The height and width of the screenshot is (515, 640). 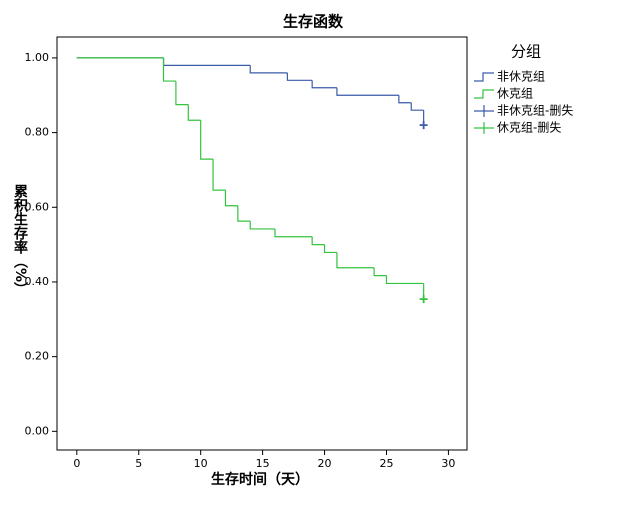 What do you see at coordinates (263, 463) in the screenshot?
I see `x-tick-label: 15` at bounding box center [263, 463].